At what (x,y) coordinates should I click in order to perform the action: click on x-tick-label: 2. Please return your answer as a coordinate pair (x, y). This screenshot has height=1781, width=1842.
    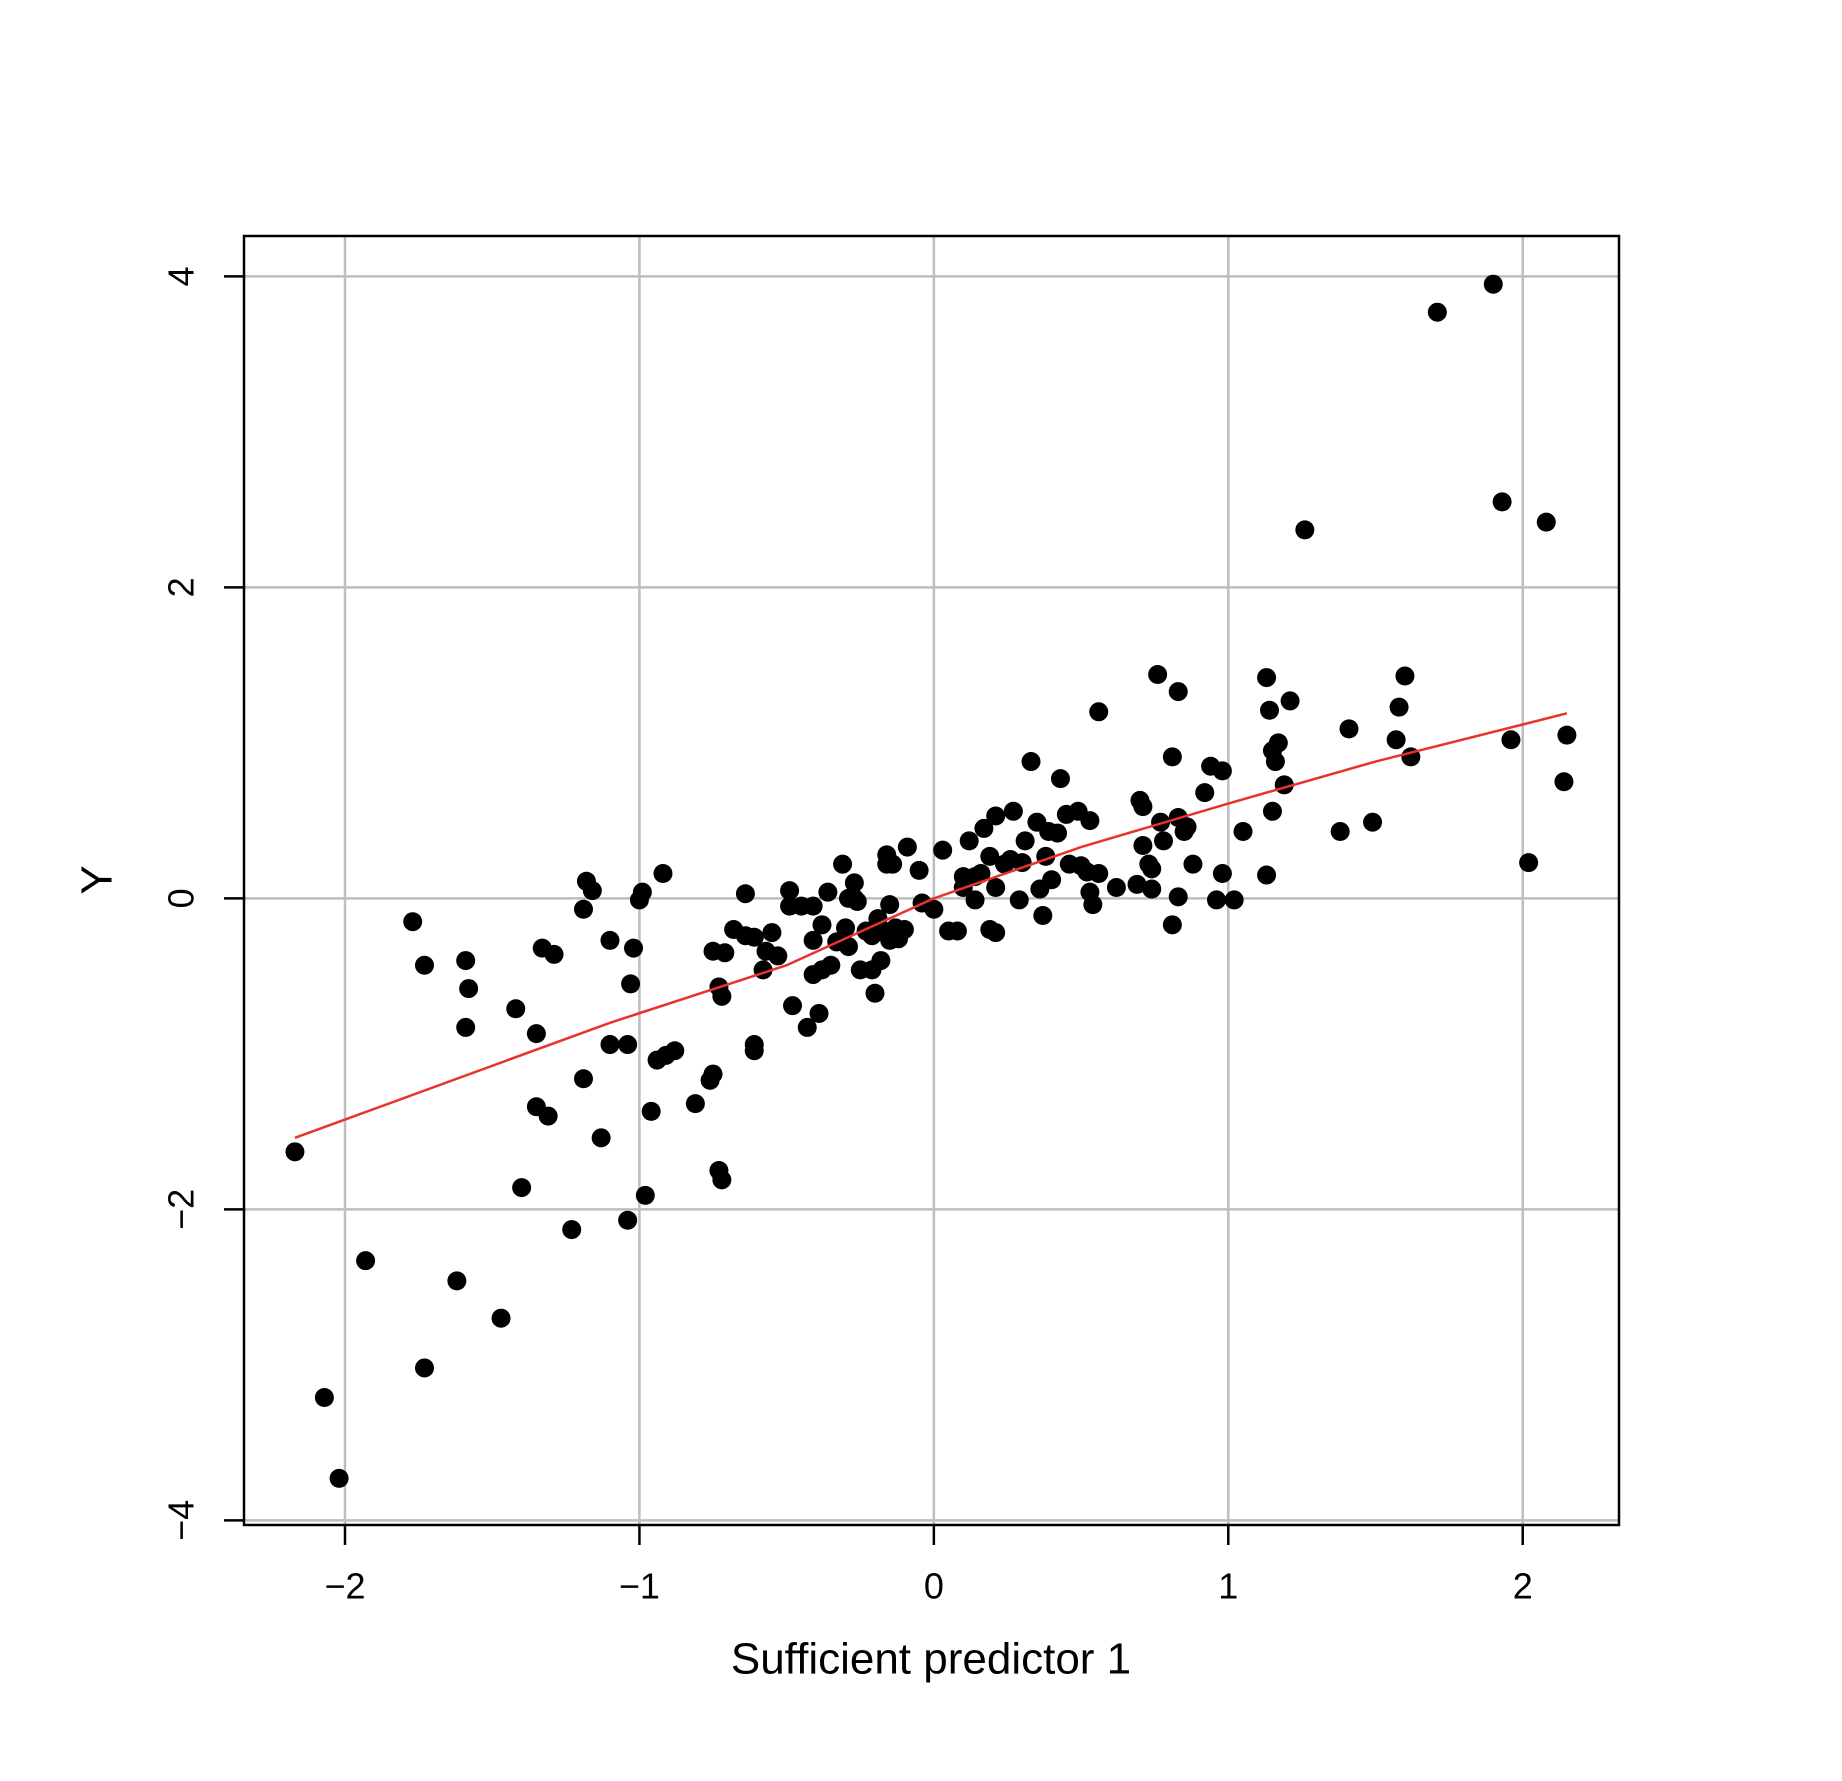
    Looking at the image, I should click on (1523, 1586).